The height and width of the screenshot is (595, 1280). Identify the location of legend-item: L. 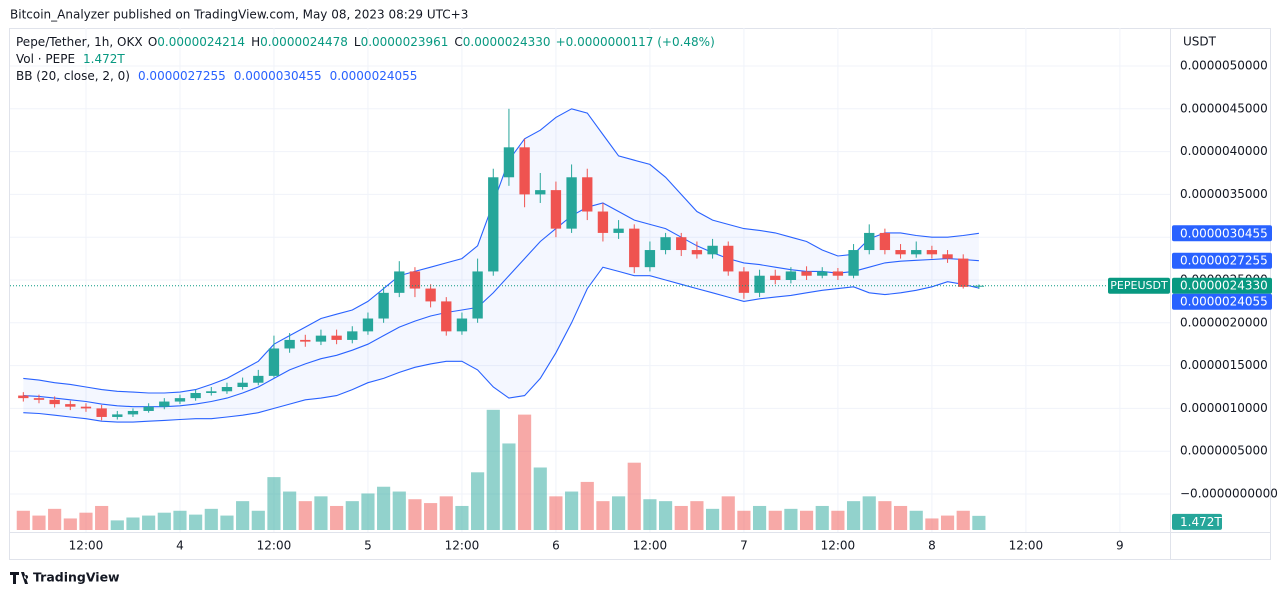
(357, 42).